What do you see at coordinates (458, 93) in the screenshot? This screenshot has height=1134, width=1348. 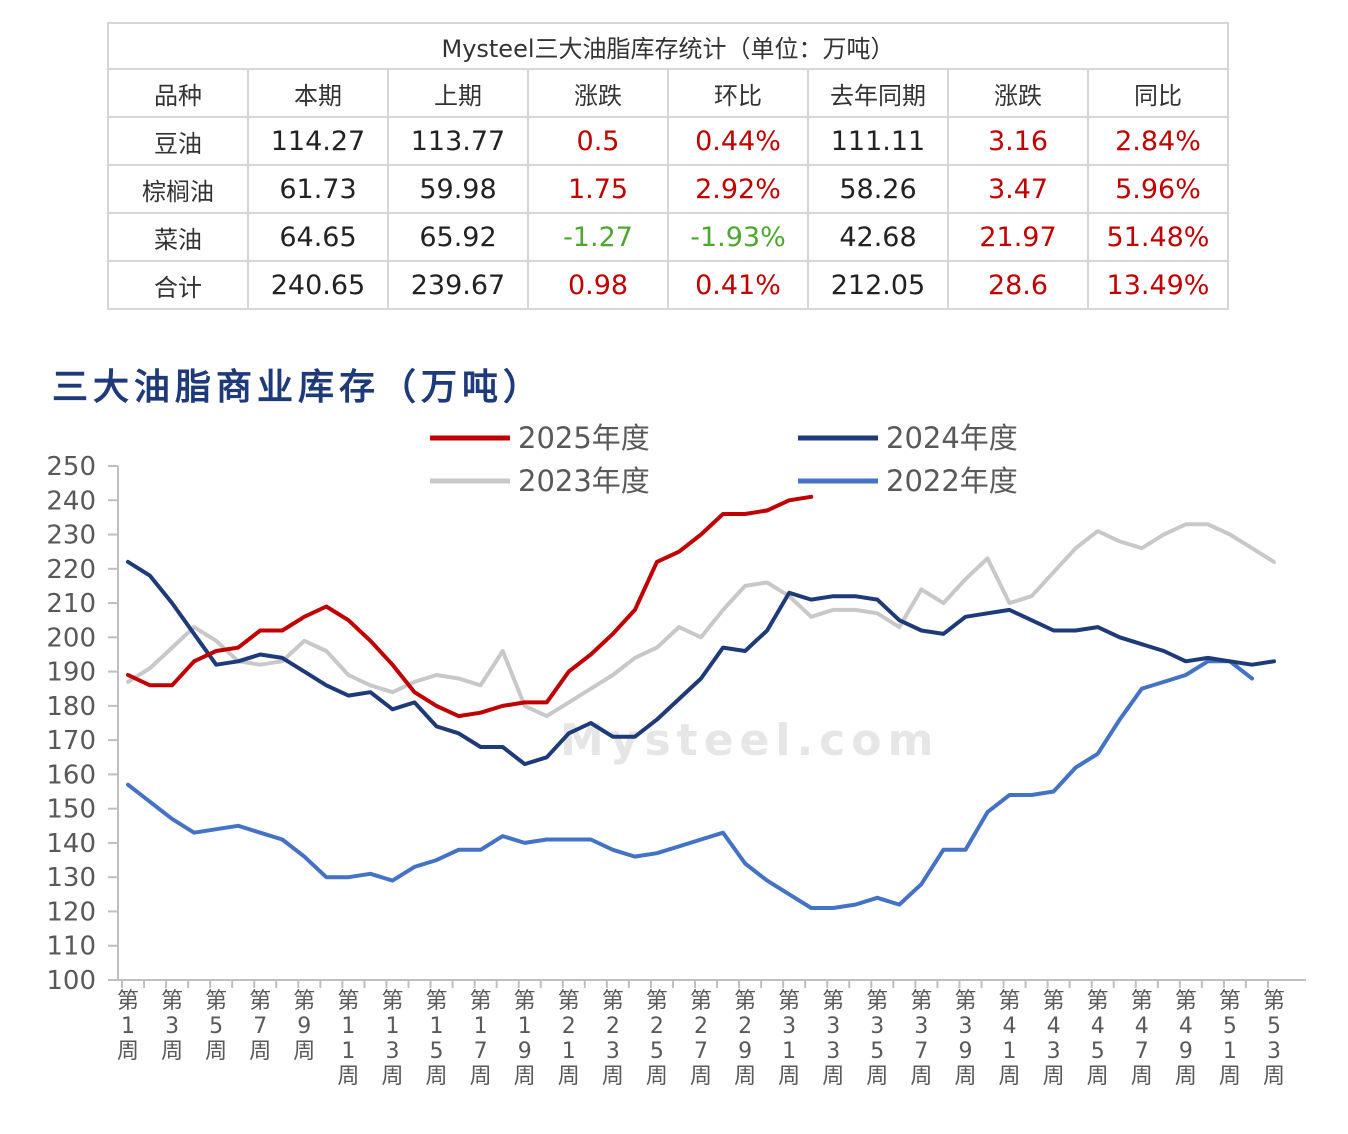 I see `header-previous: 上期` at bounding box center [458, 93].